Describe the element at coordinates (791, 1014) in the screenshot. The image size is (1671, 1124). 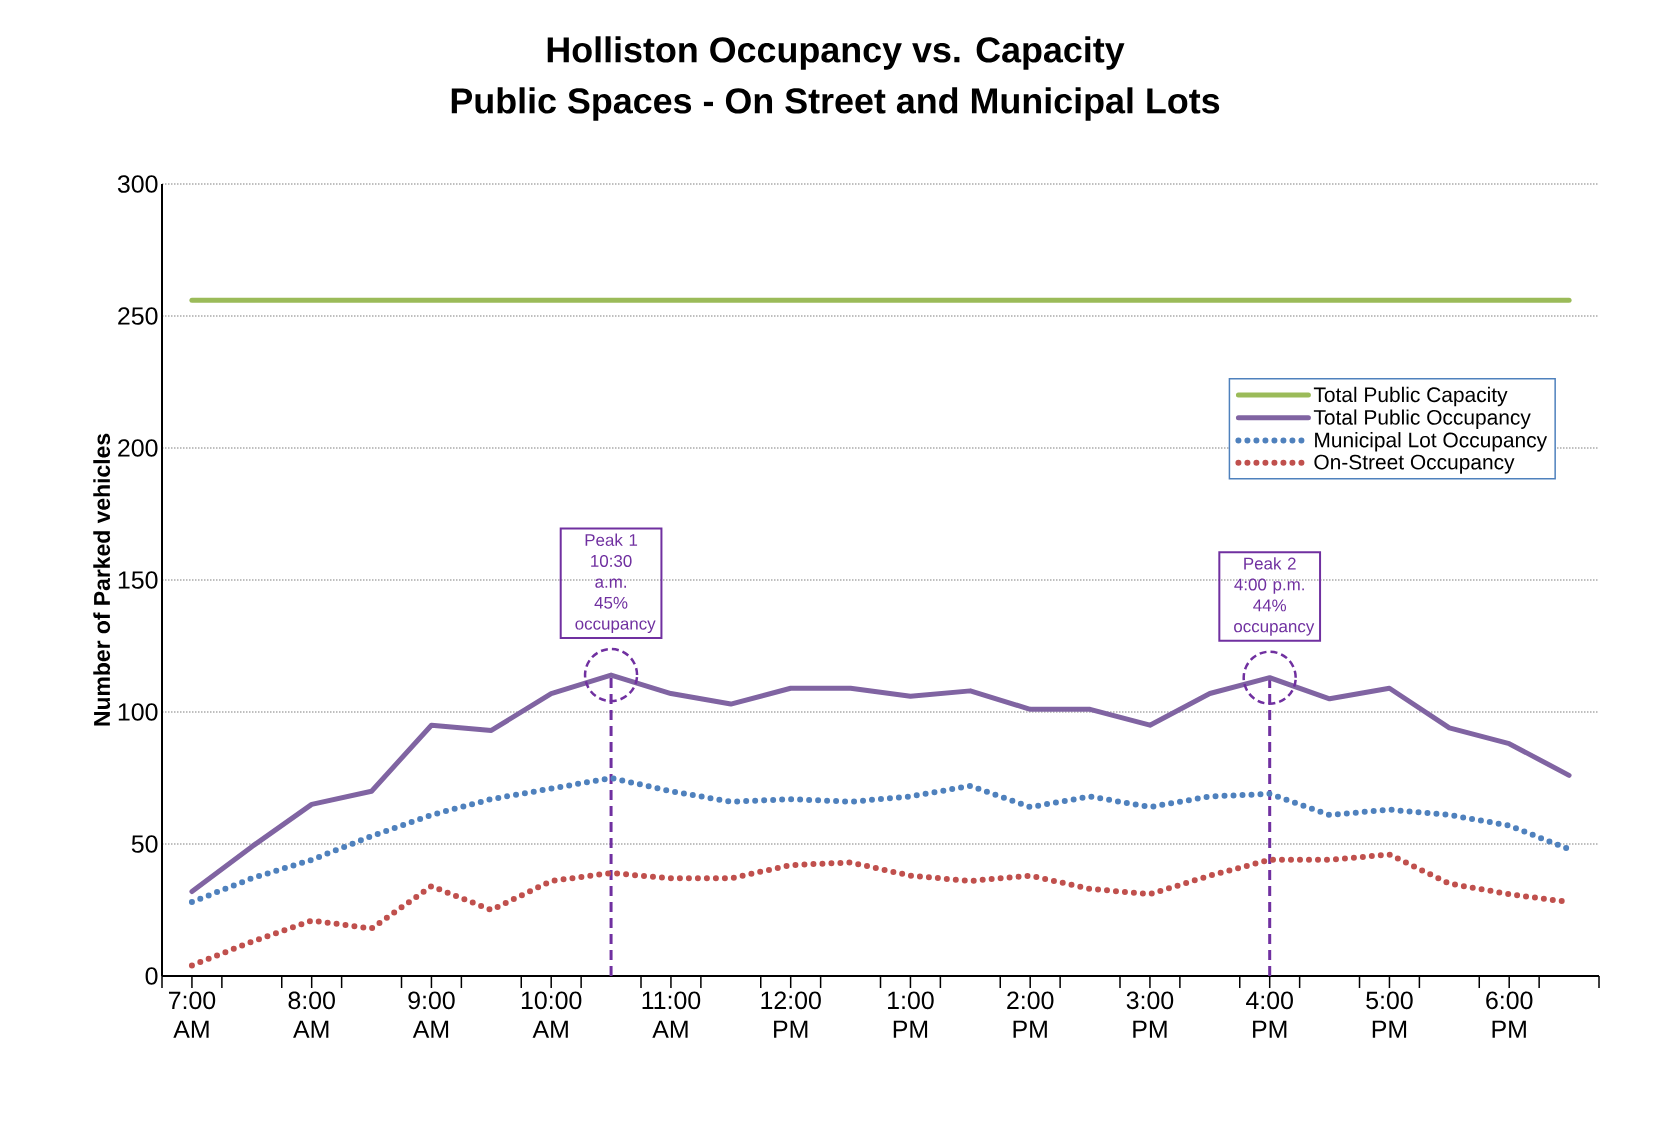
I see `x-tick-label: 12:00 PM` at that location.